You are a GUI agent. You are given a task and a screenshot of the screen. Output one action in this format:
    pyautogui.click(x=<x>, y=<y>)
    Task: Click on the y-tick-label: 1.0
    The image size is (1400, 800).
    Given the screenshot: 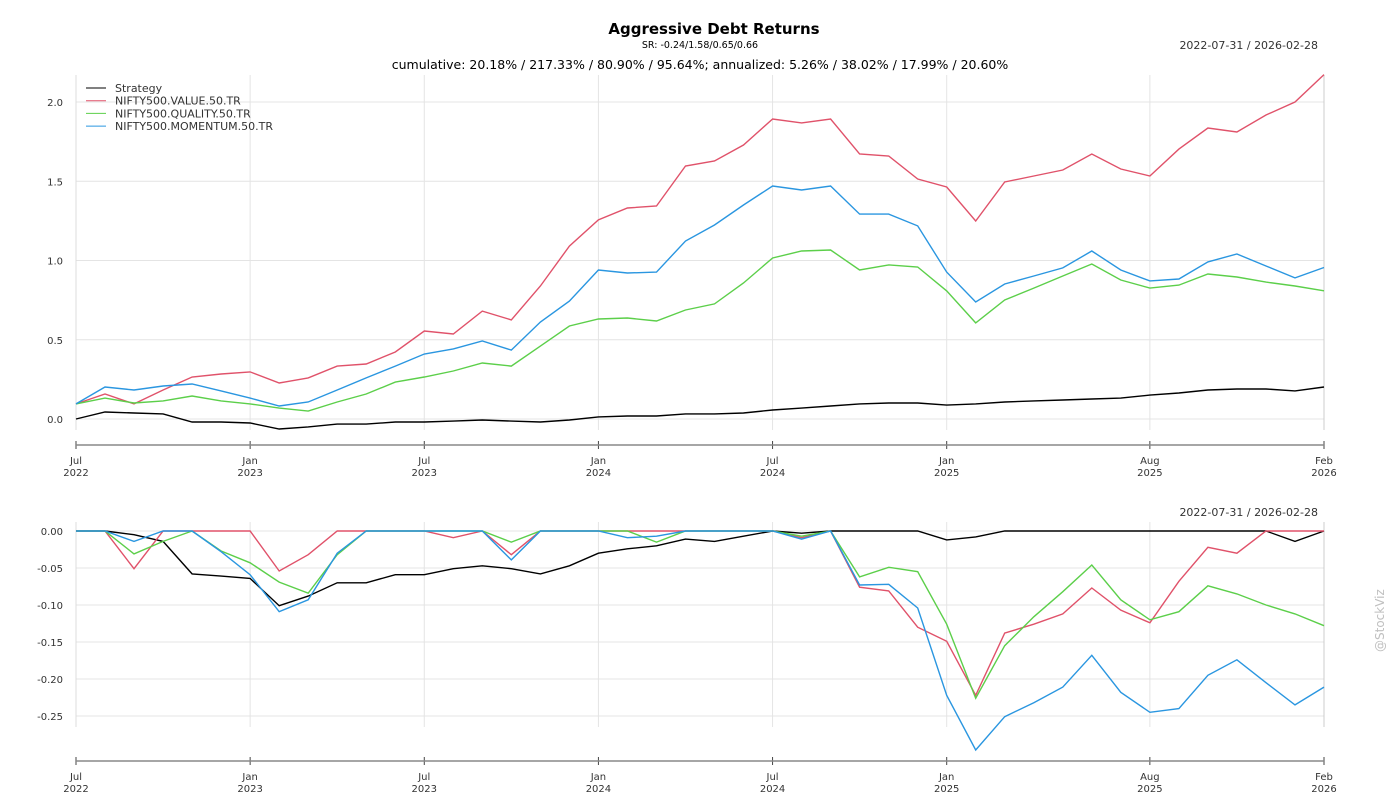 What is the action you would take?
    pyautogui.click(x=55, y=262)
    